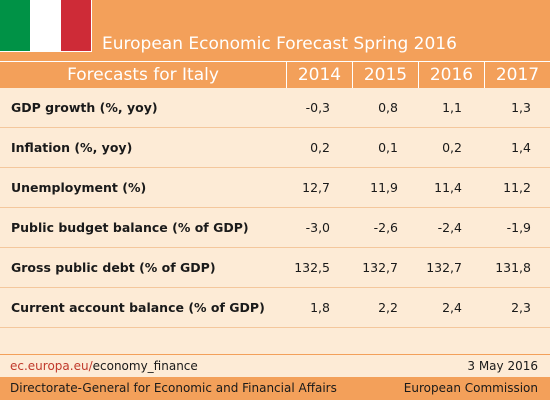 The image size is (550, 400). I want to click on row-label: Inflation (%, yoy), so click(72, 147).